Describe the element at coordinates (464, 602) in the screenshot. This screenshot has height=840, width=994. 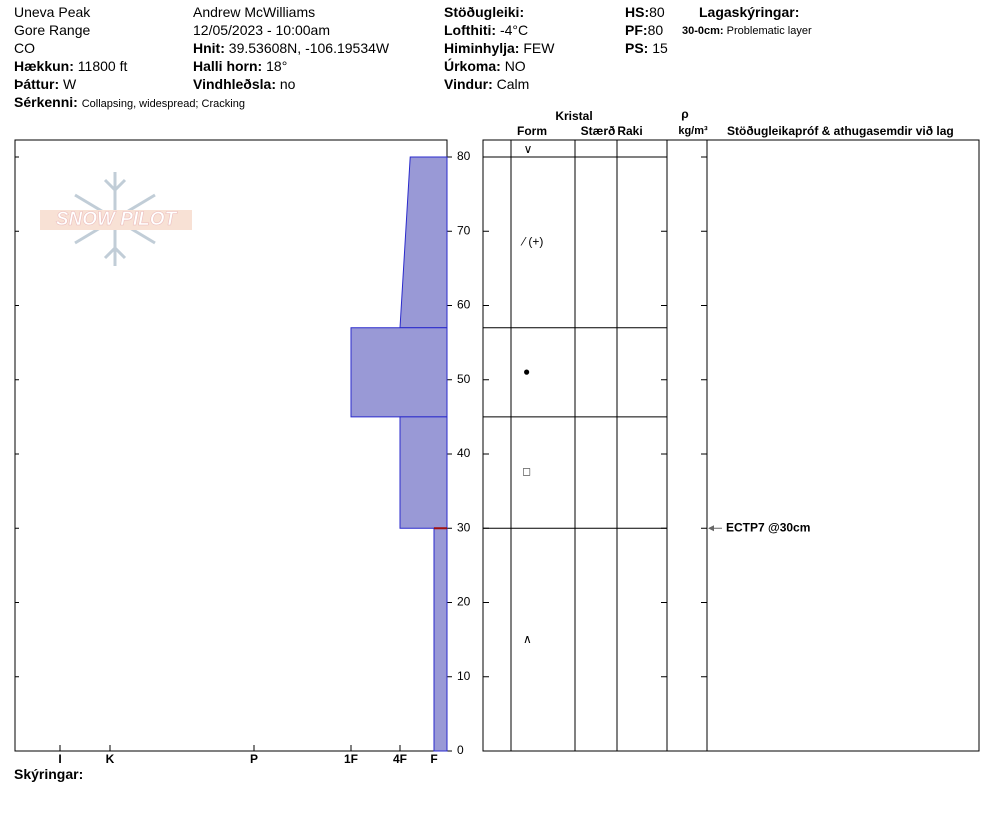
I see `y-tick-label: 20` at that location.